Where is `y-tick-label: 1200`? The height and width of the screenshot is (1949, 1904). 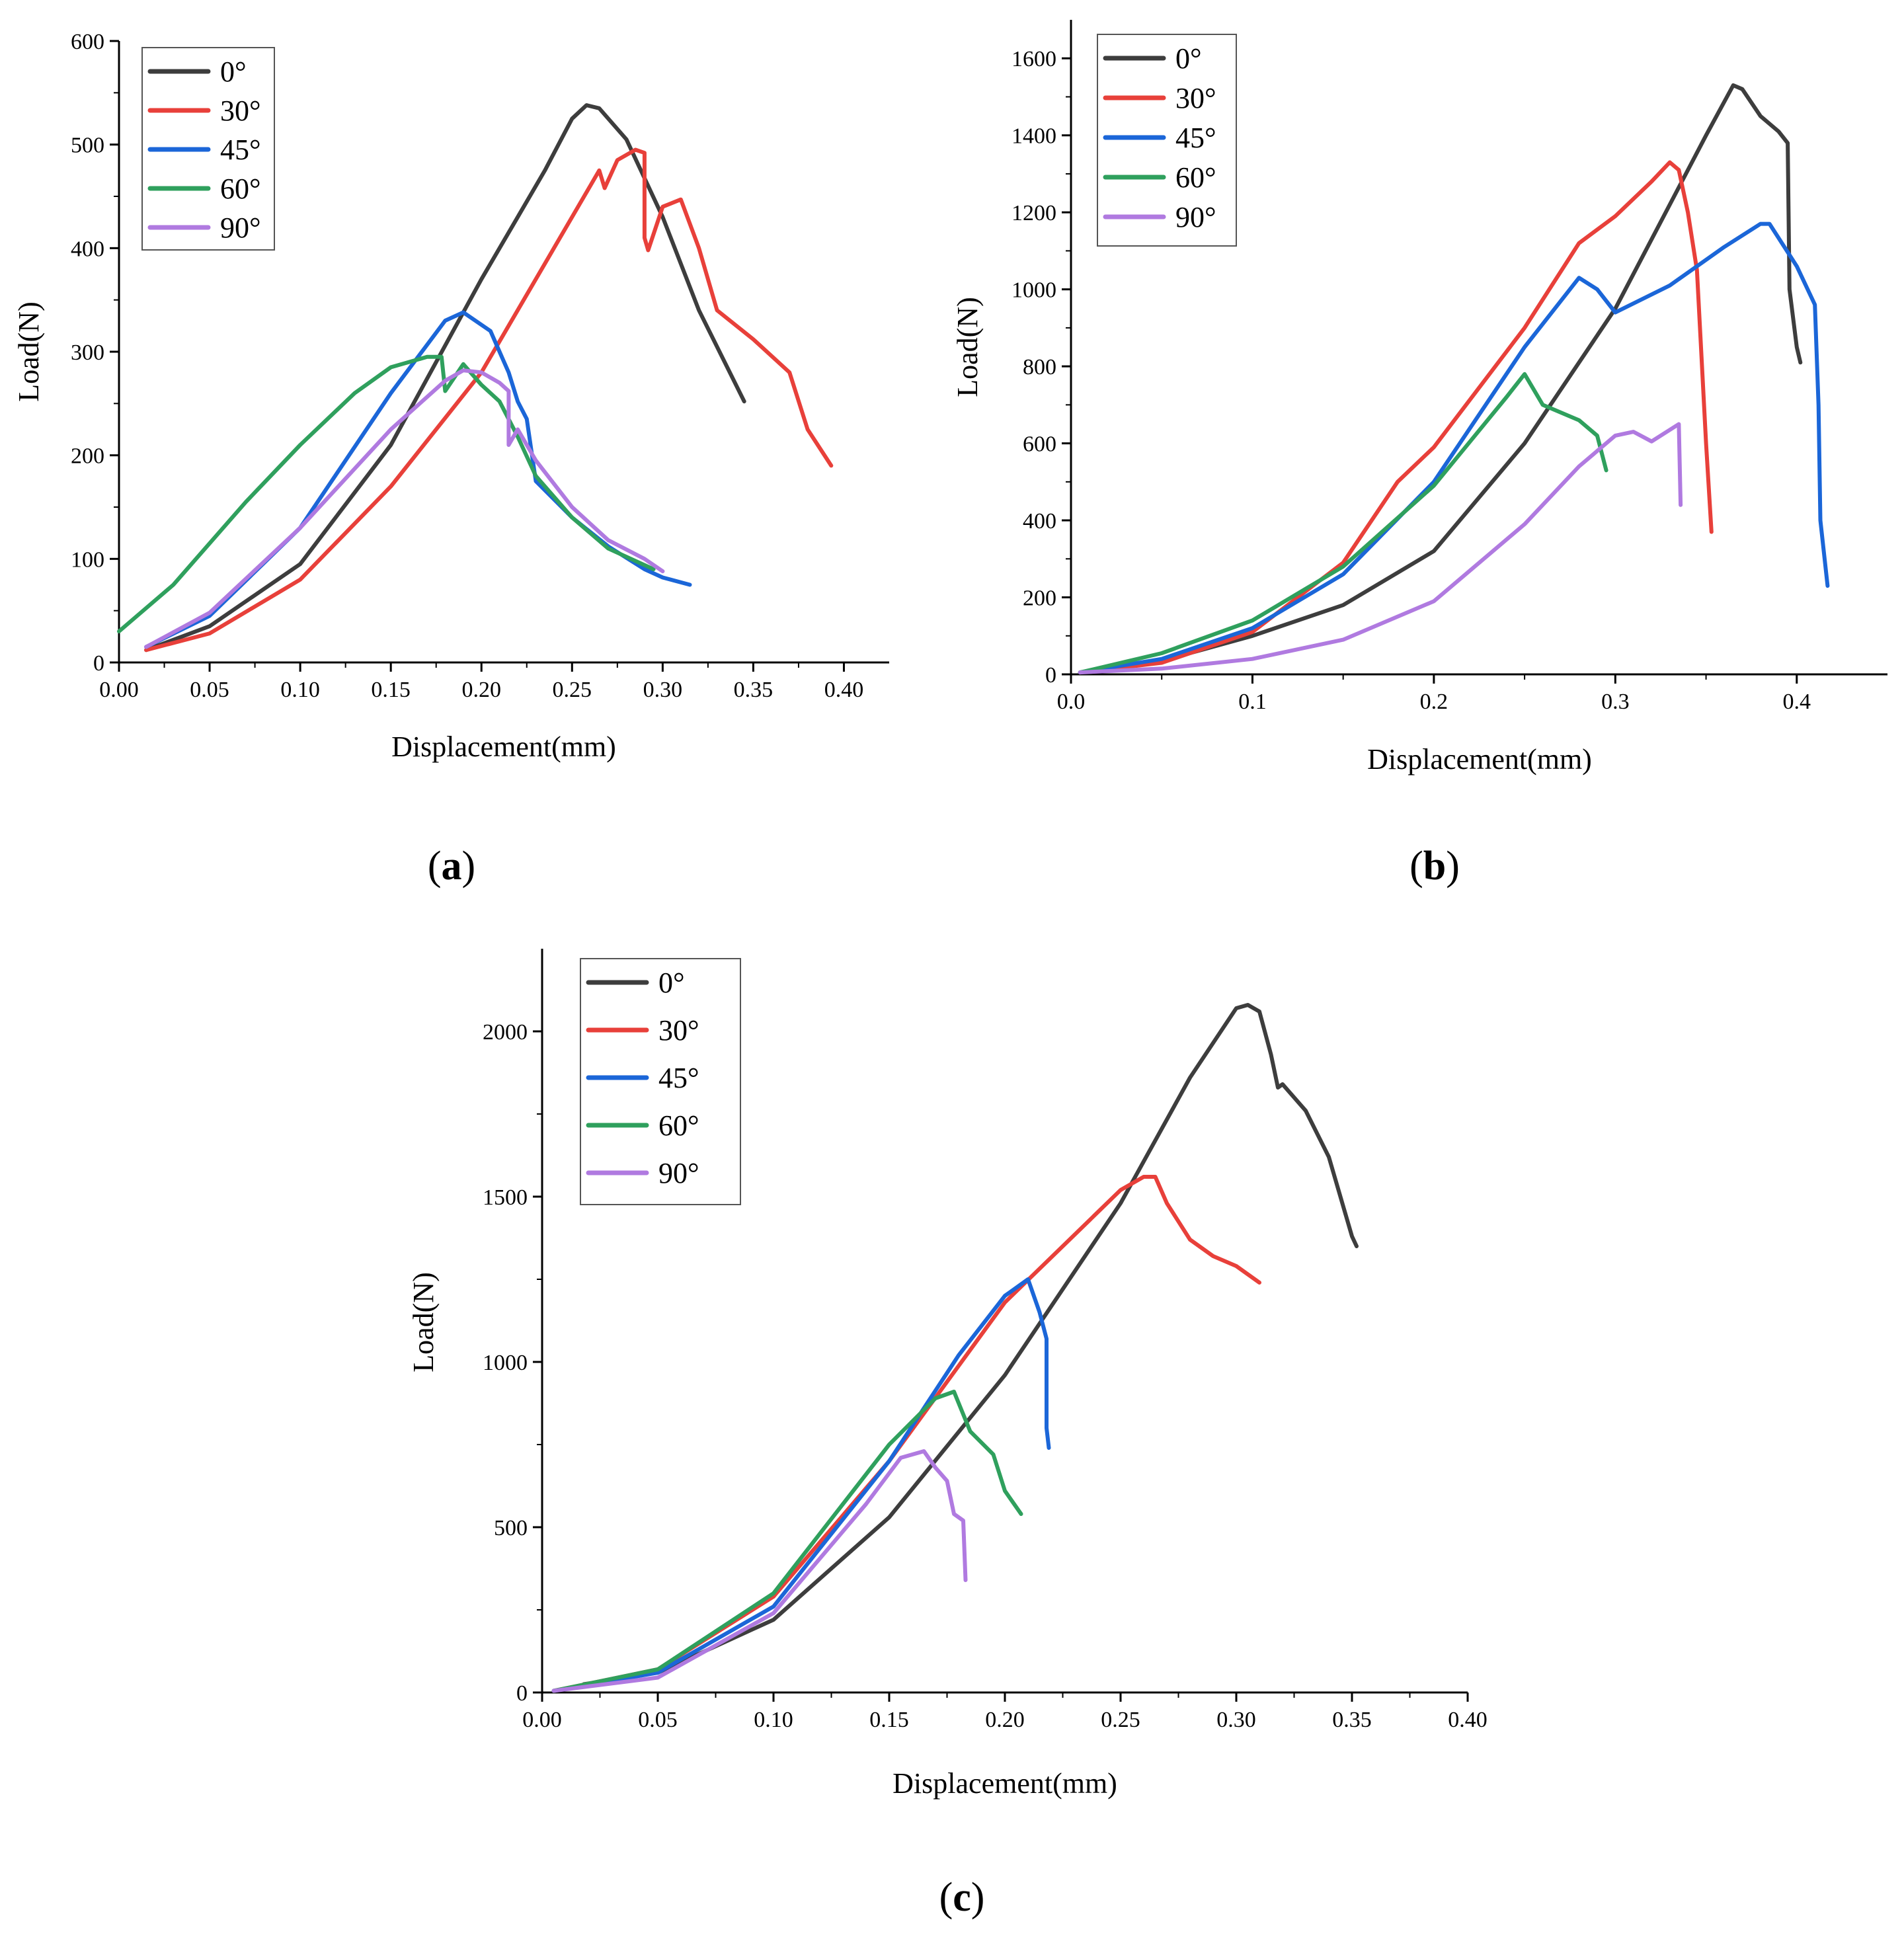
y-tick-label: 1200 is located at coordinates (1034, 213).